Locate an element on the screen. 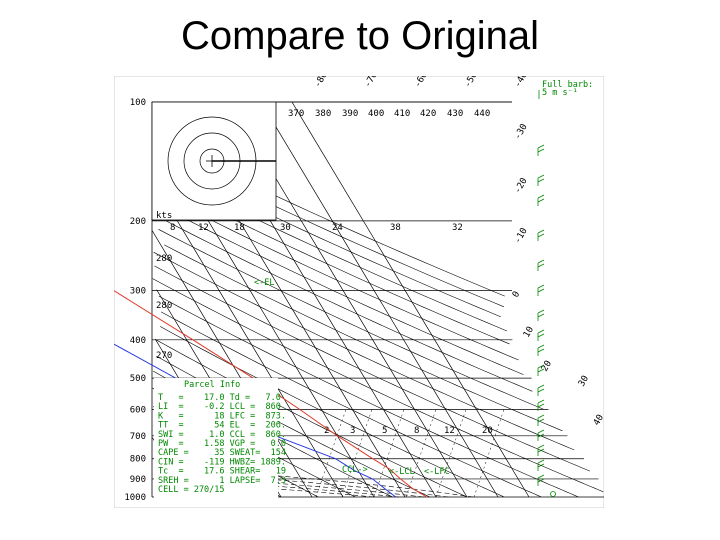 This screenshot has height=540, width=720. parcel-info-box is located at coordinates (216, 439).